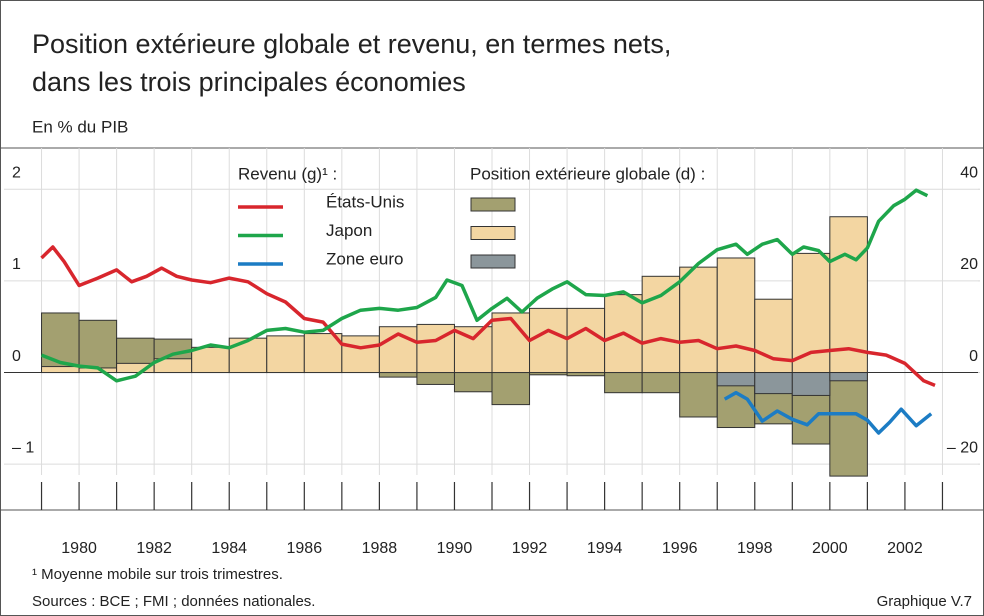  What do you see at coordinates (830, 548) in the screenshot?
I see `x-tick-label: 2000` at bounding box center [830, 548].